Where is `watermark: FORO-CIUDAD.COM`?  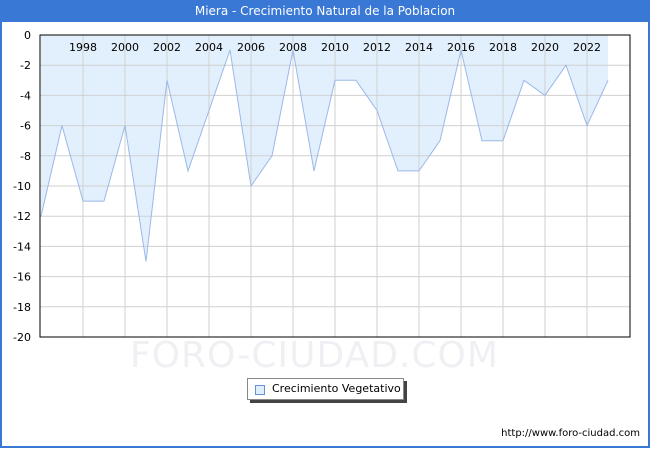 watermark: FORO-CIUDAD.COM is located at coordinates (314, 355).